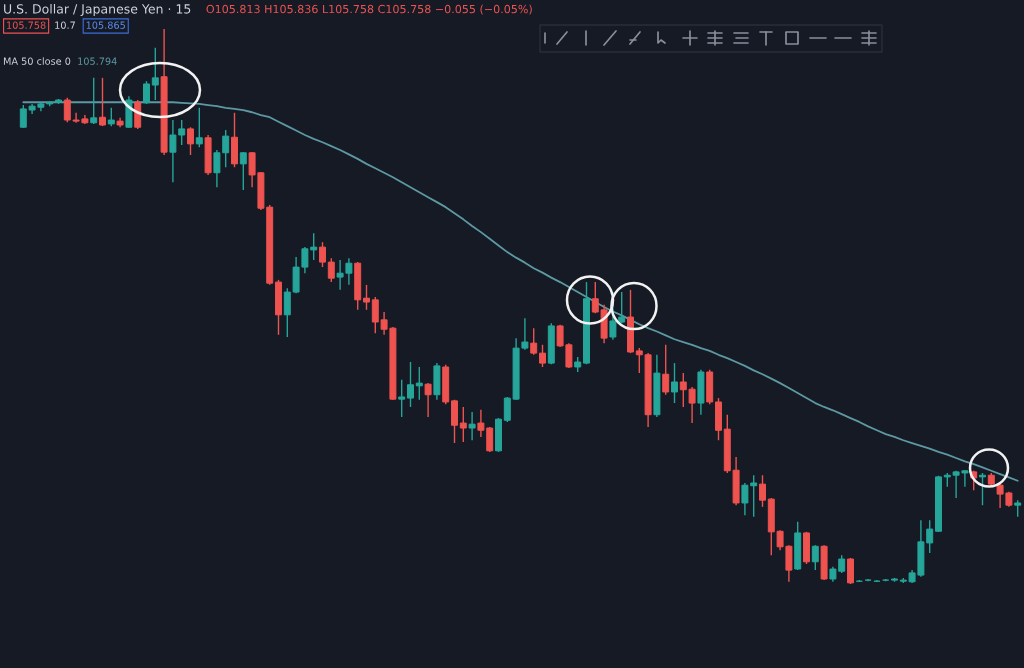  I want to click on annotation: MA 50 close 0, so click(37, 61).